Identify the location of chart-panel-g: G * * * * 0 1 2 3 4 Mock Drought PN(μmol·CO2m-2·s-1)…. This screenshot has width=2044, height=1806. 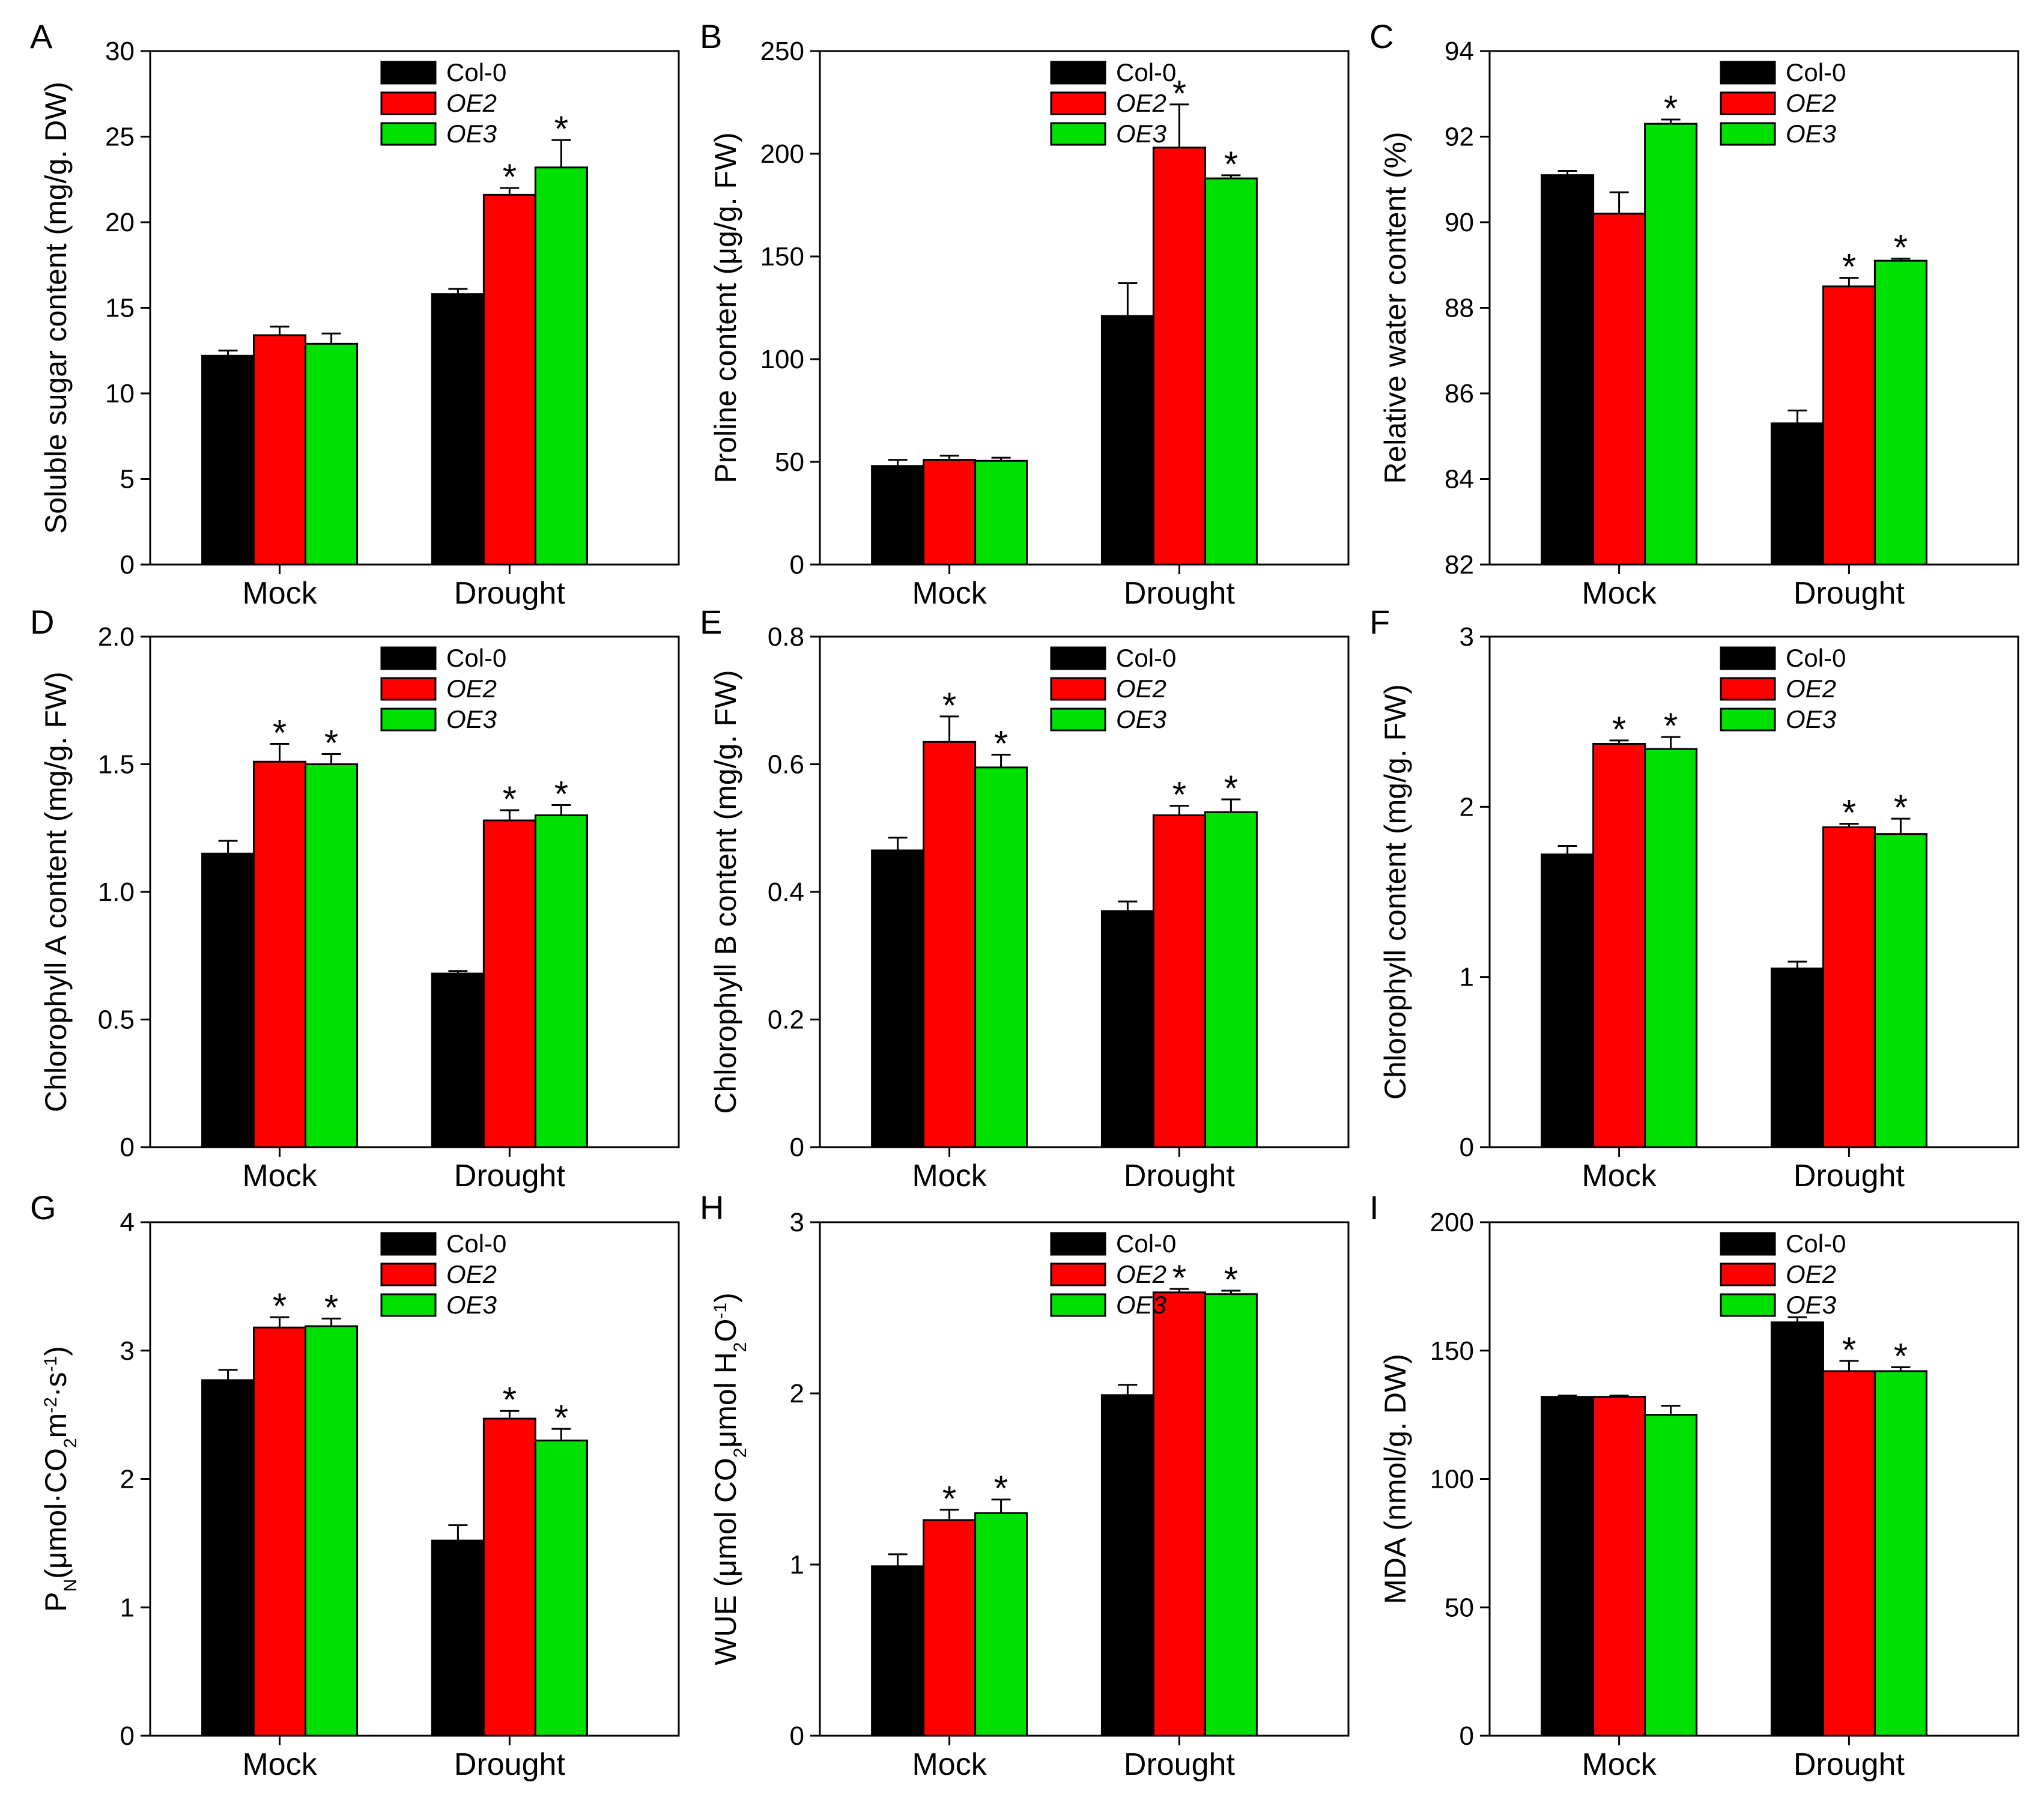
(355, 1485).